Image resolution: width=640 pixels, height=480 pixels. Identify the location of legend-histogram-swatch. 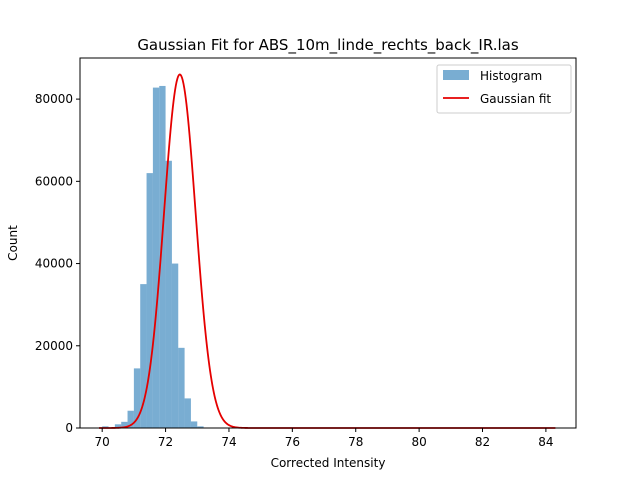
(456, 75).